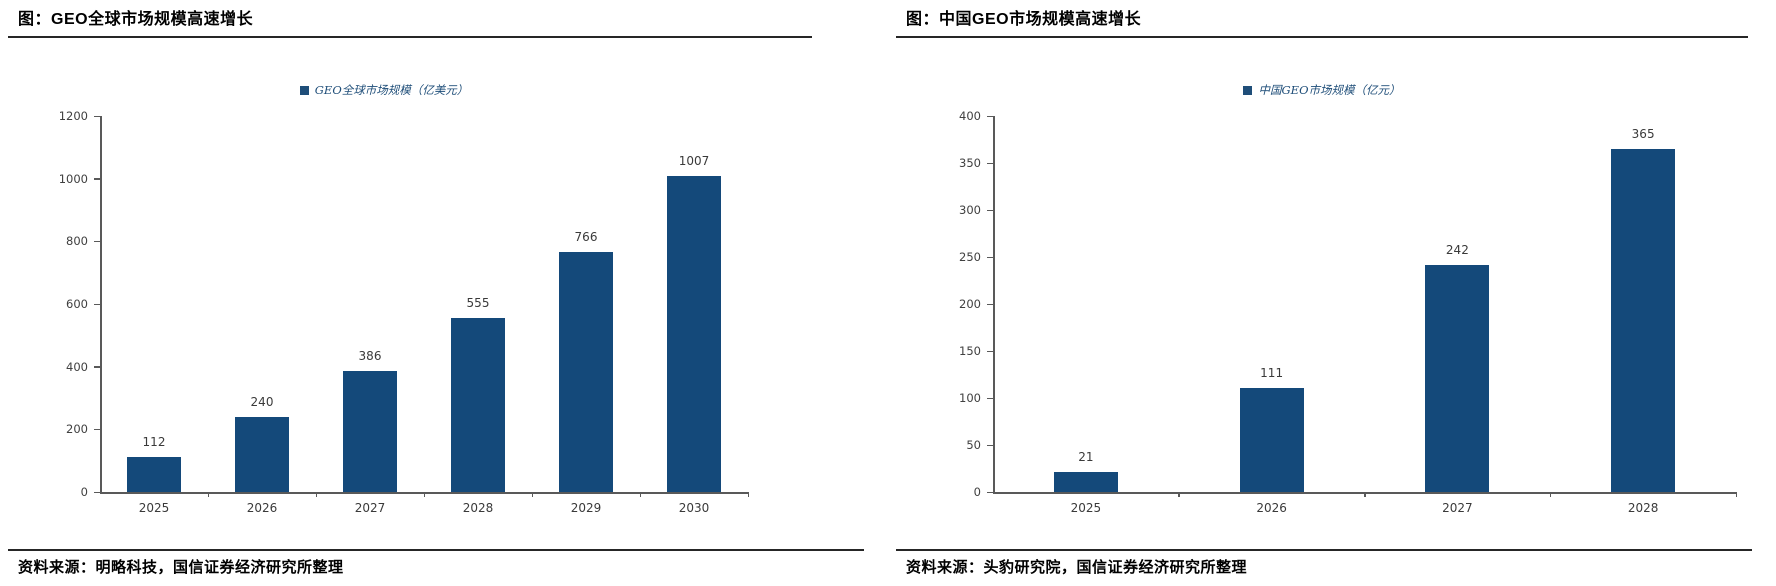 This screenshot has height=586, width=1776. Describe the element at coordinates (970, 398) in the screenshot. I see `y-axis-tick-label: 100` at that location.